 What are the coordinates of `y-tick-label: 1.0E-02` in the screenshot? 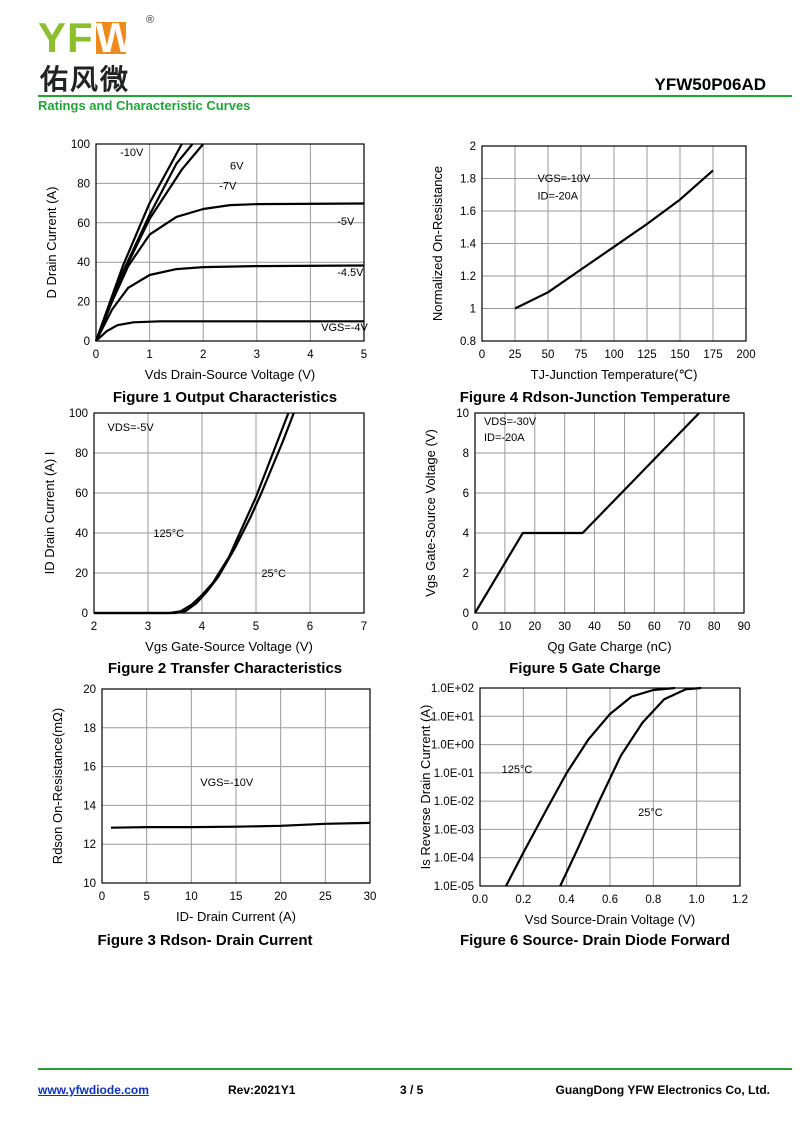 It's located at (454, 802).